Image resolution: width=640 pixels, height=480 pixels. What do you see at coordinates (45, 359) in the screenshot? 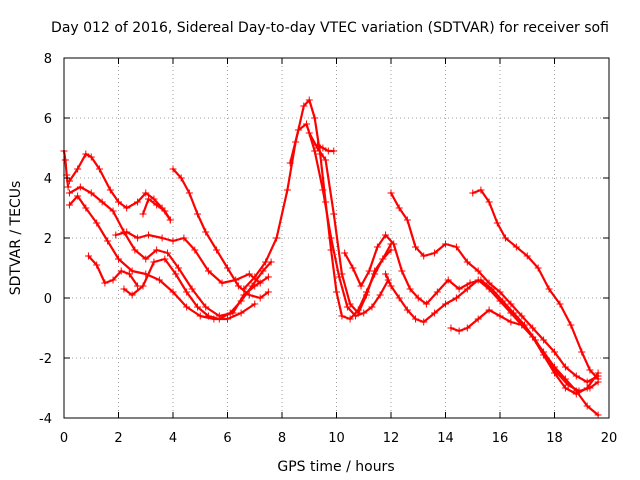
I see `y-tick-label: -2` at bounding box center [45, 359].